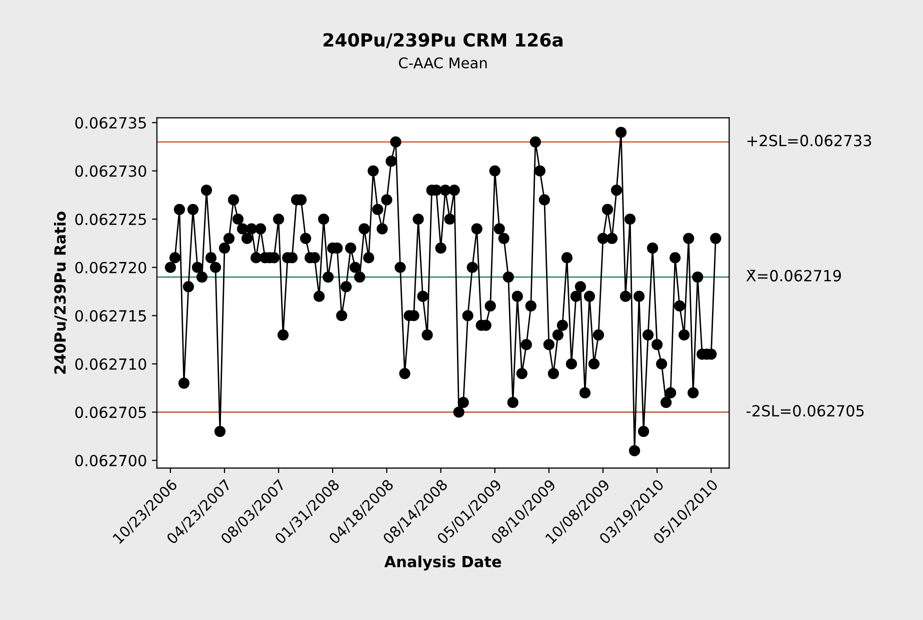  Describe the element at coordinates (110, 364) in the screenshot. I see `y-tick-label: 0.062710` at that location.